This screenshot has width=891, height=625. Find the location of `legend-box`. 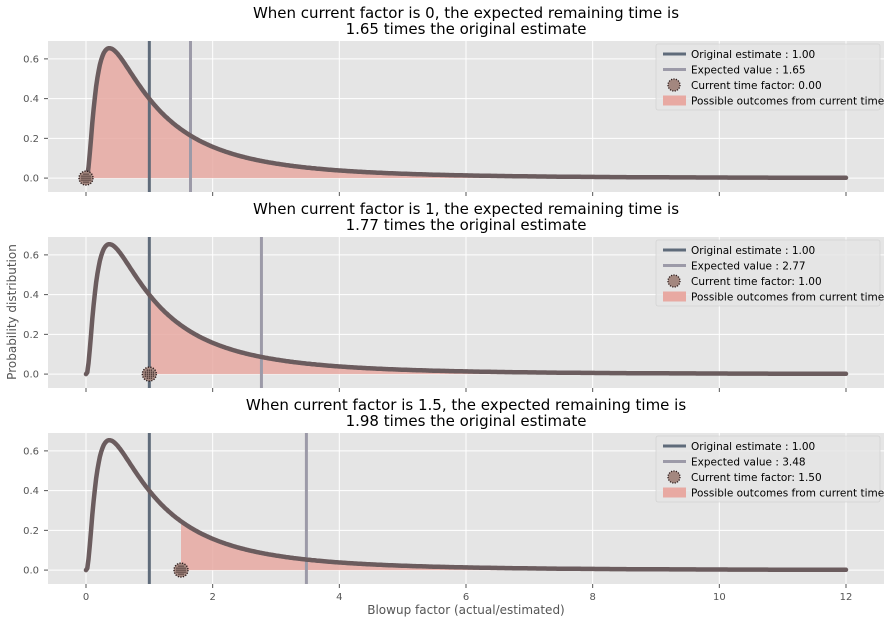

legend-box is located at coordinates (768, 273).